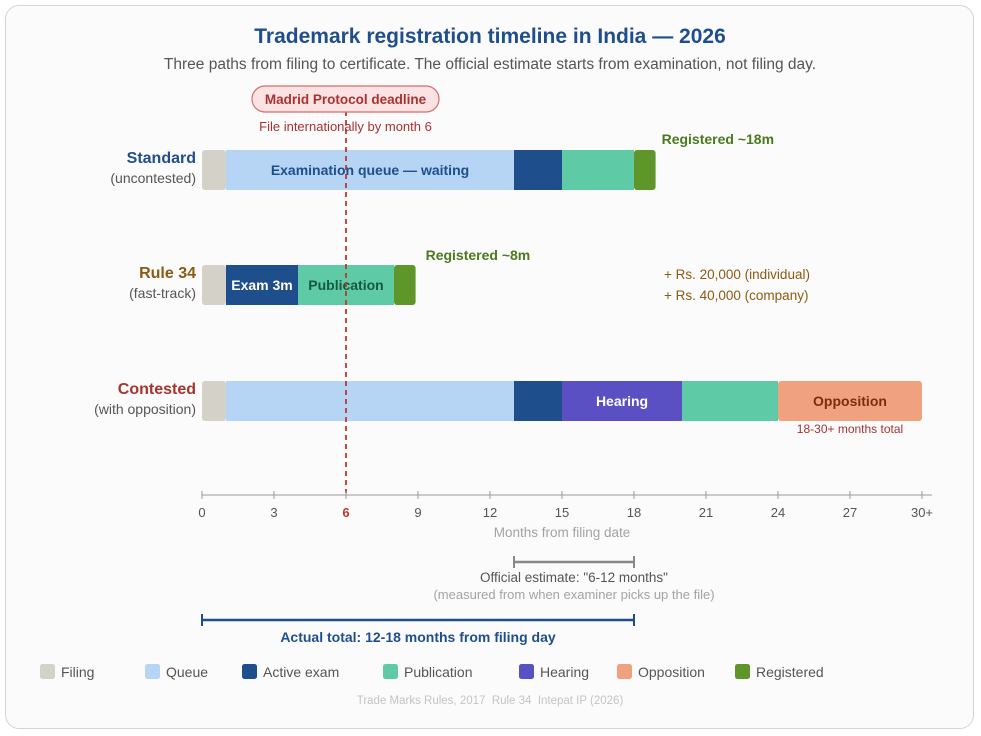 This screenshot has width=981, height=736. What do you see at coordinates (157, 389) in the screenshot?
I see `row-label: Contested` at bounding box center [157, 389].